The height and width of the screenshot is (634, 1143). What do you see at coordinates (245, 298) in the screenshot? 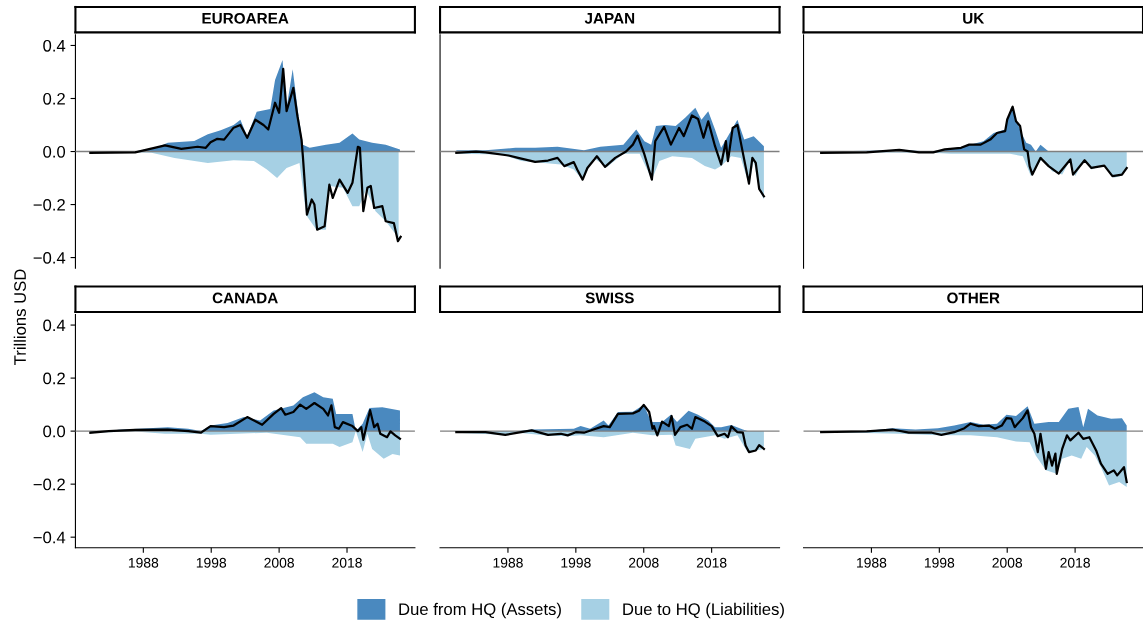
I see `chart-title: CANADA` at bounding box center [245, 298].